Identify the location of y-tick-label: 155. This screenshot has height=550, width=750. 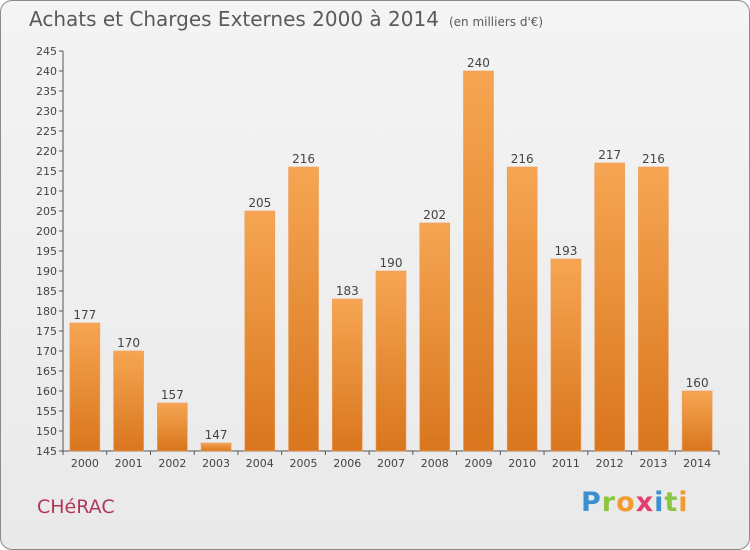
(46, 411).